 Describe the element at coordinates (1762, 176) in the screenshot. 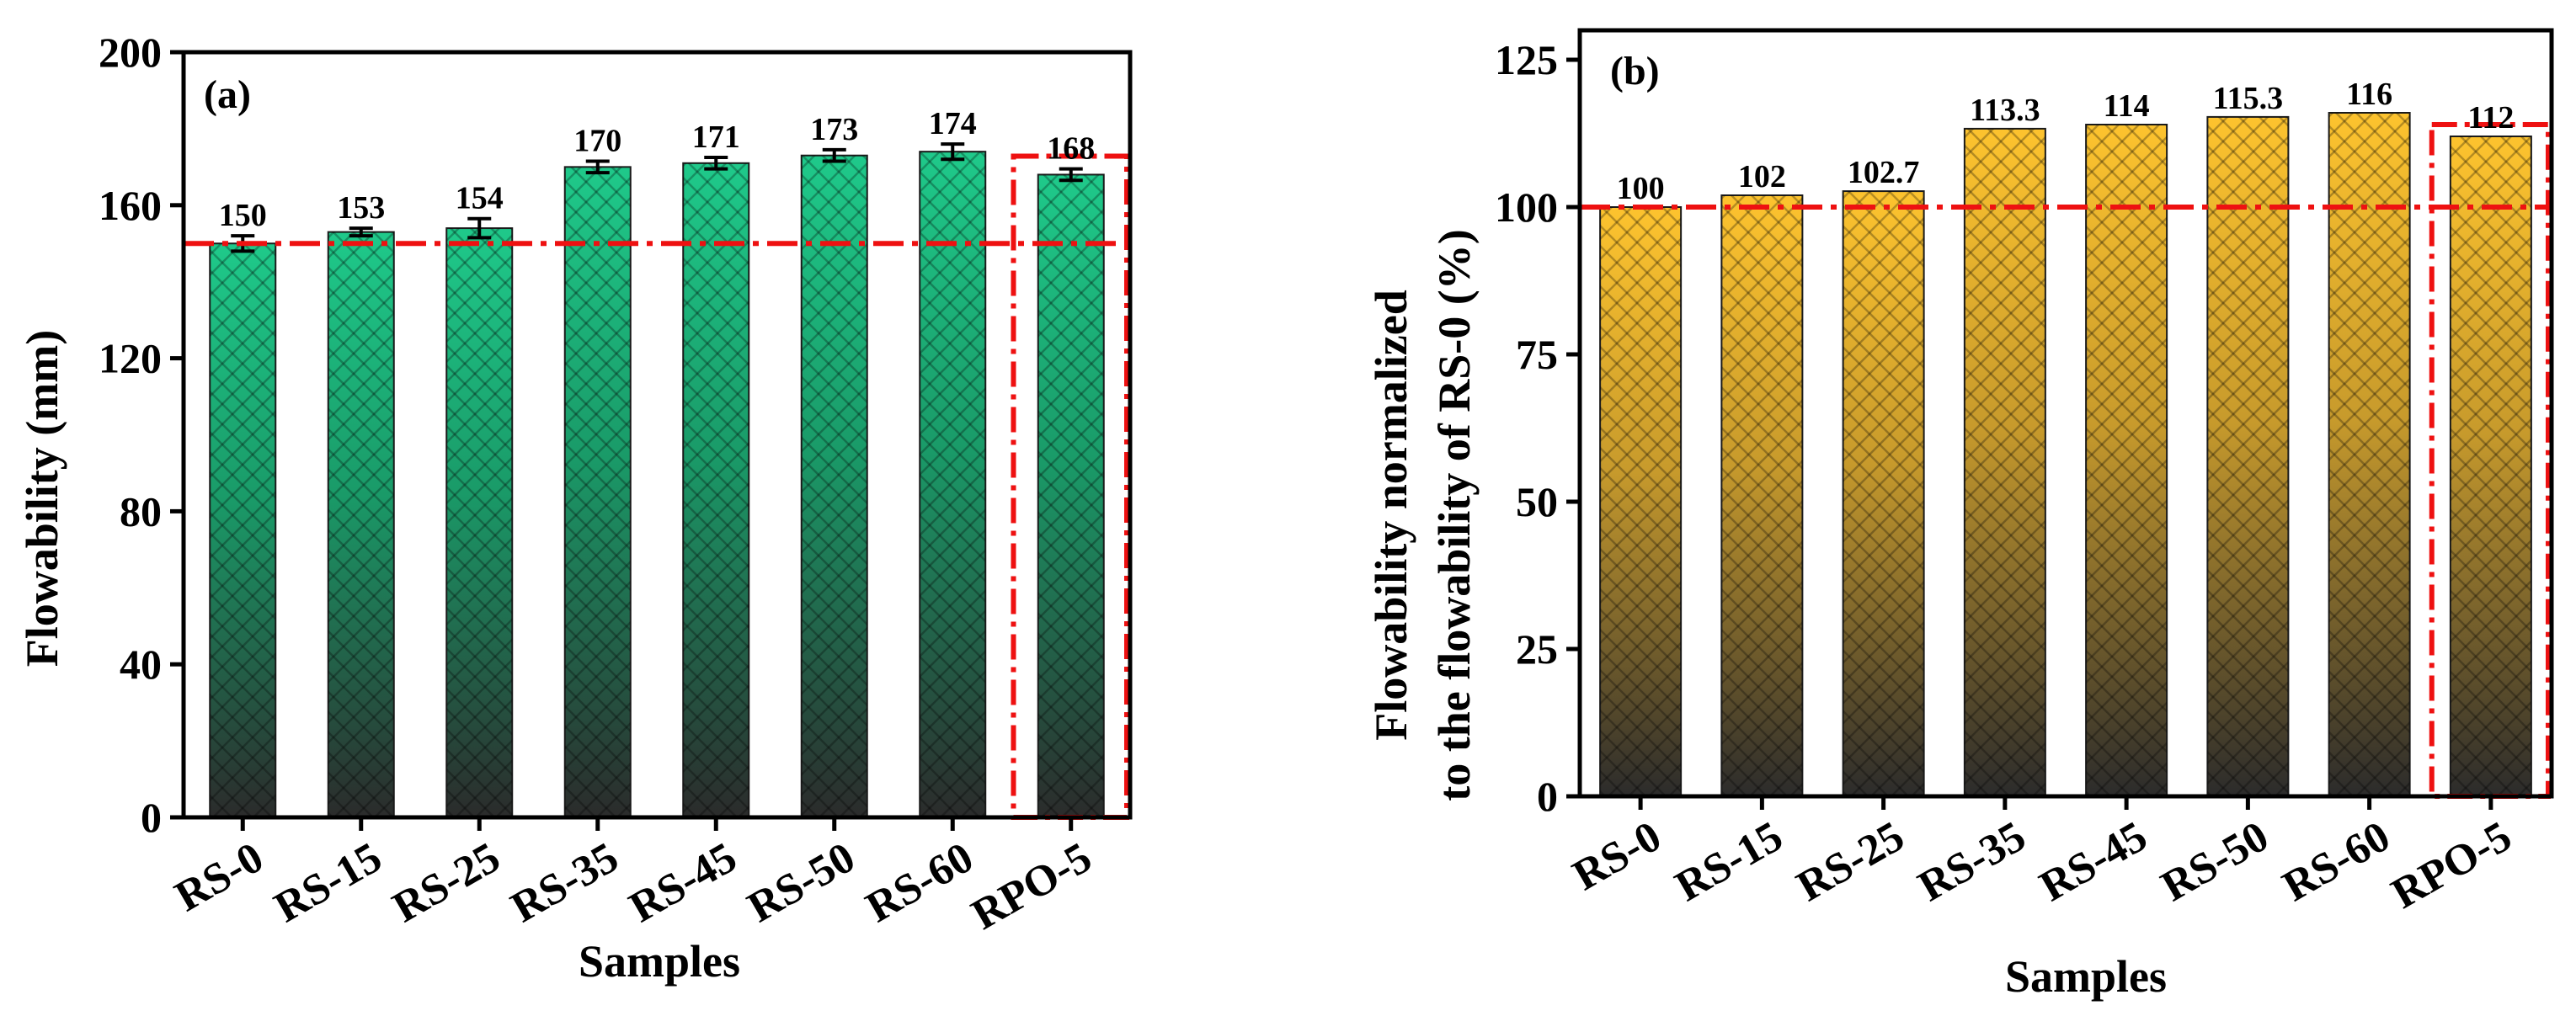

I see `panel-b-value-label: 102` at that location.